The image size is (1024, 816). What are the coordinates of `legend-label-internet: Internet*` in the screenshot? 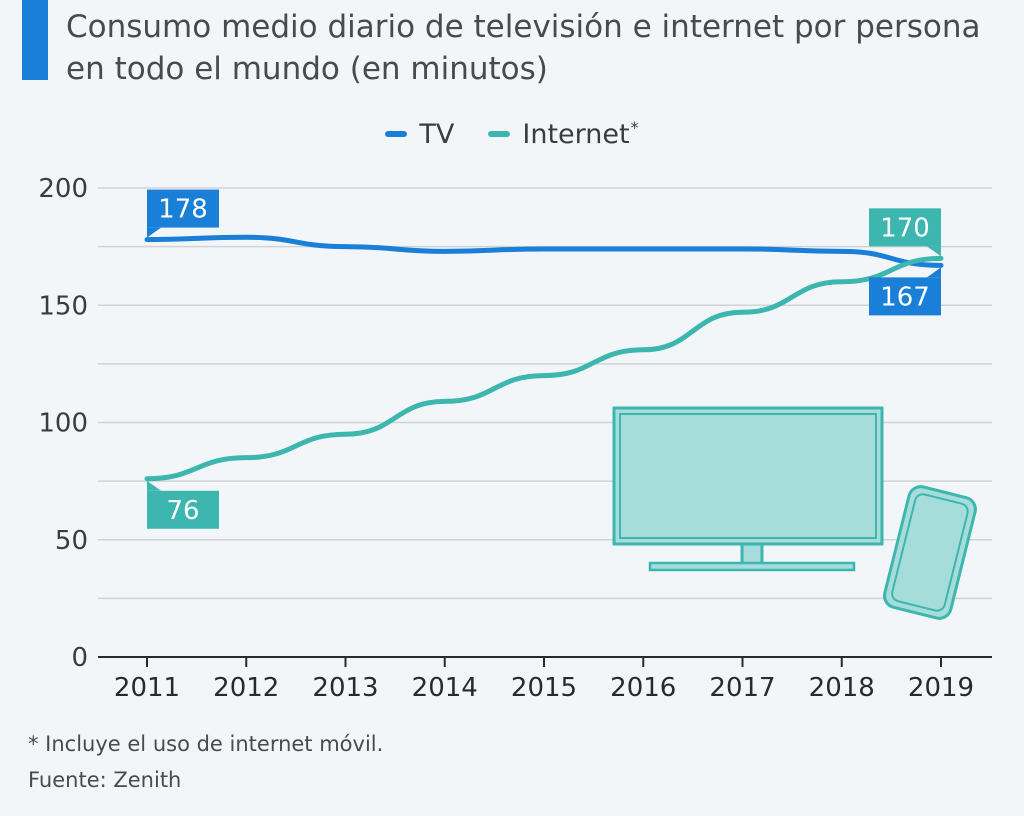 It's located at (580, 134).